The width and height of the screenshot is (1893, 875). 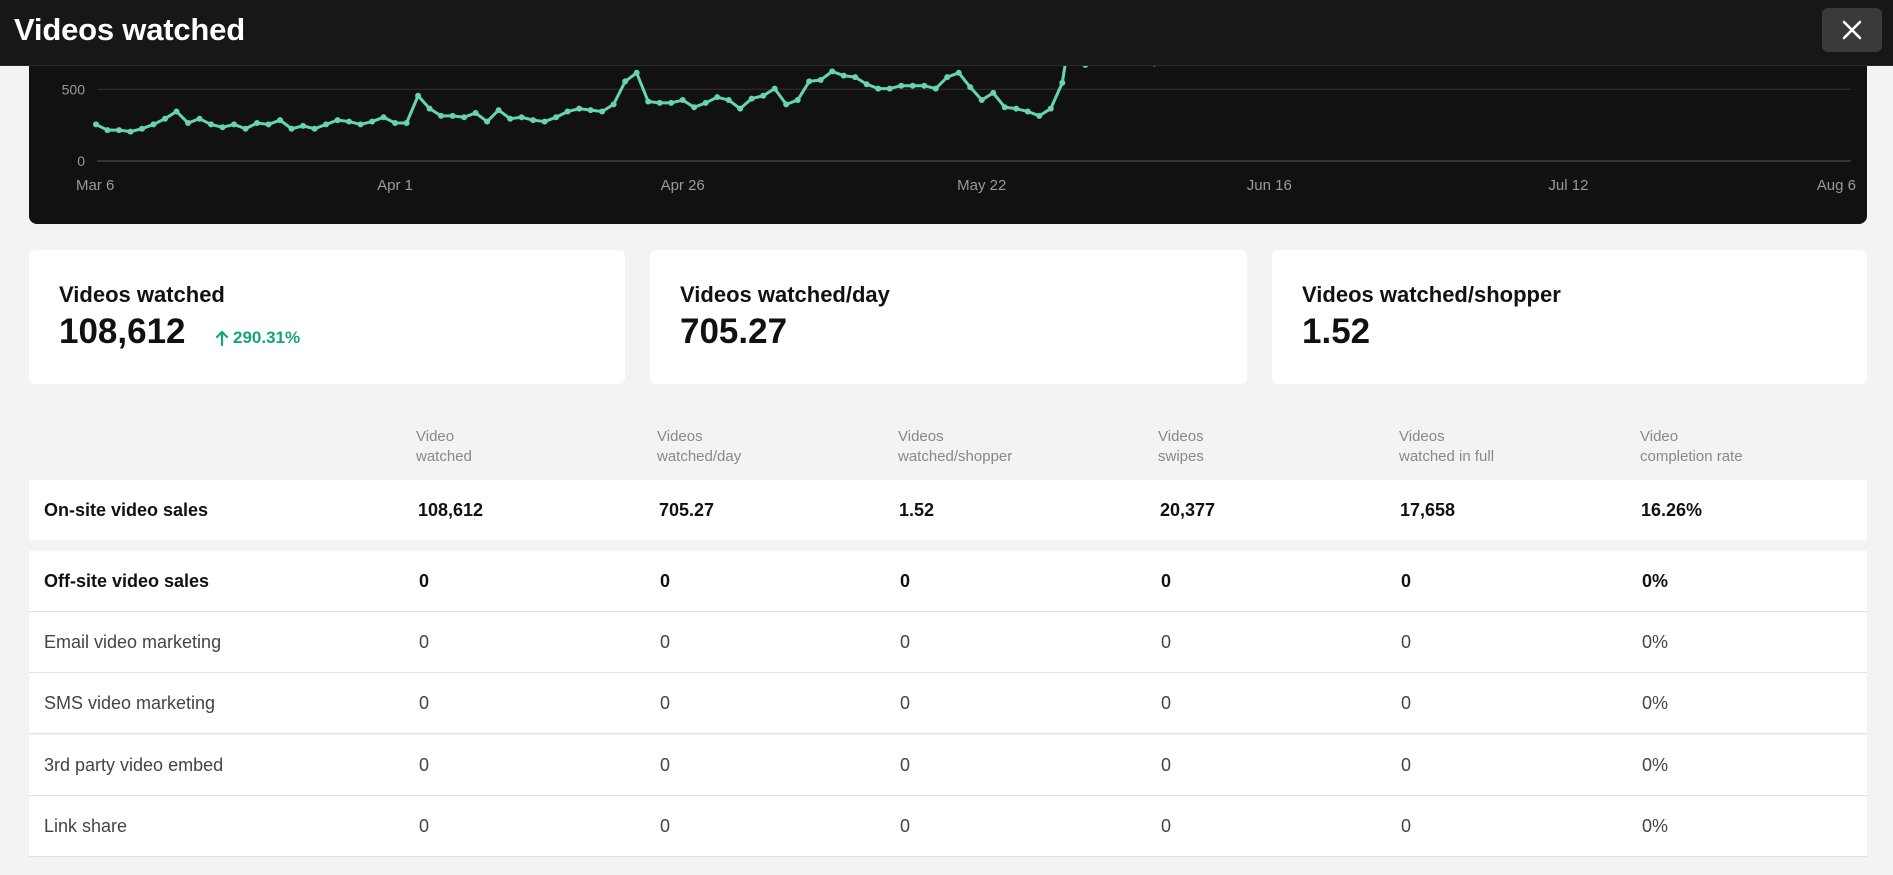 What do you see at coordinates (948, 703) in the screenshot?
I see `table-row: SMS video marketing 0 0 0 0 0 0%` at bounding box center [948, 703].